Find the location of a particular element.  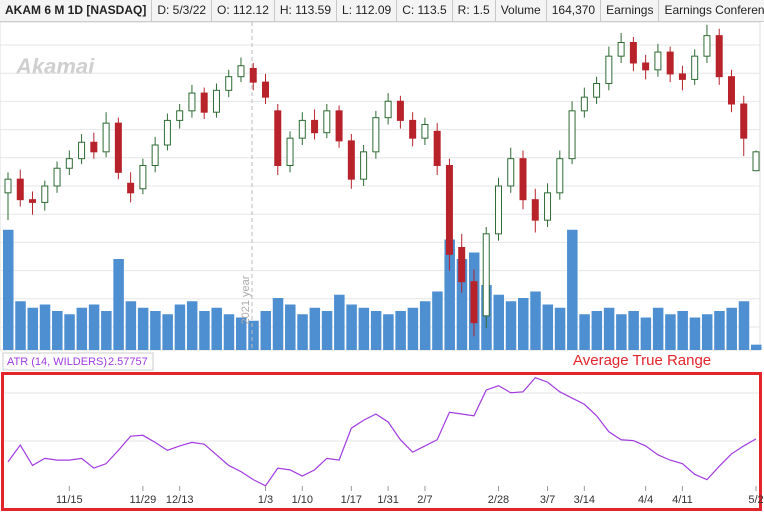

annotation: Average True Range is located at coordinates (642, 360).